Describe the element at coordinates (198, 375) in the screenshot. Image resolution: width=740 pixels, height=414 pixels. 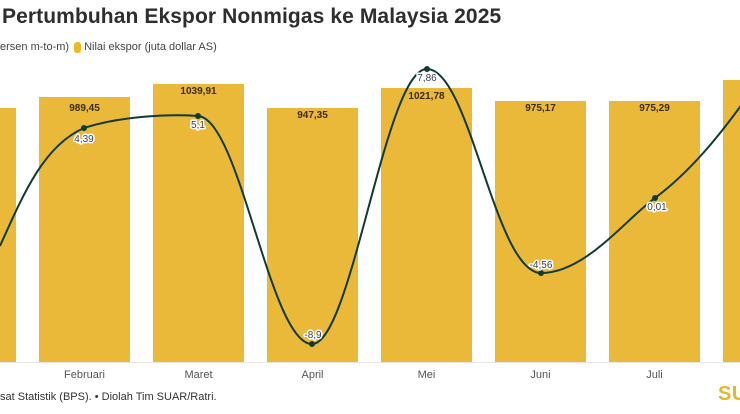
I see `x-label-maret: Maret` at that location.